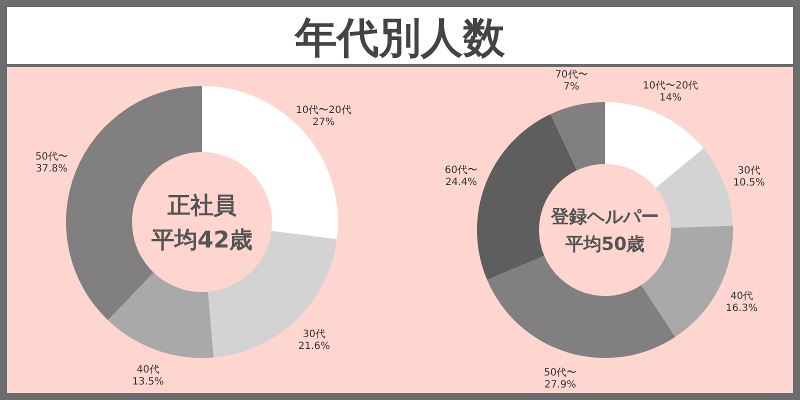 This screenshot has width=800, height=400. I want to click on text: 平均42歳, so click(201, 240).